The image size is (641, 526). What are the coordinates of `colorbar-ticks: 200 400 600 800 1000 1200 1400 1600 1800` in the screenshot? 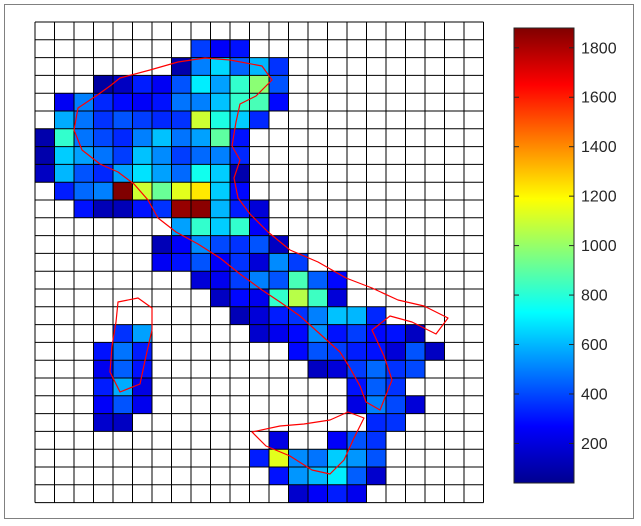 It's located at (565, 246).